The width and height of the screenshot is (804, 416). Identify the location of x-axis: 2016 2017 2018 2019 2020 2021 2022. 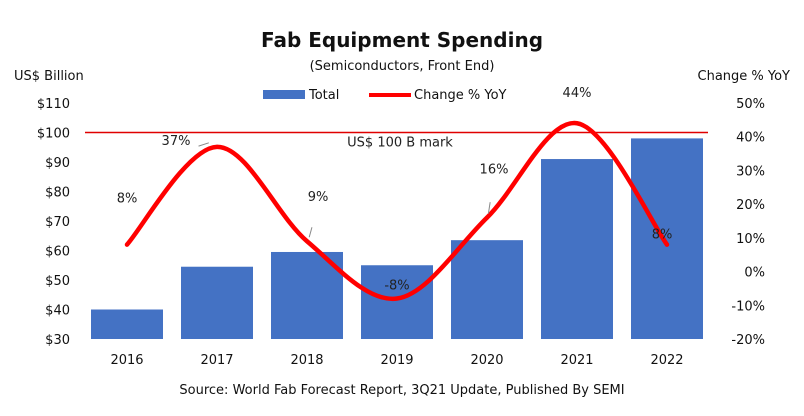
(396, 360).